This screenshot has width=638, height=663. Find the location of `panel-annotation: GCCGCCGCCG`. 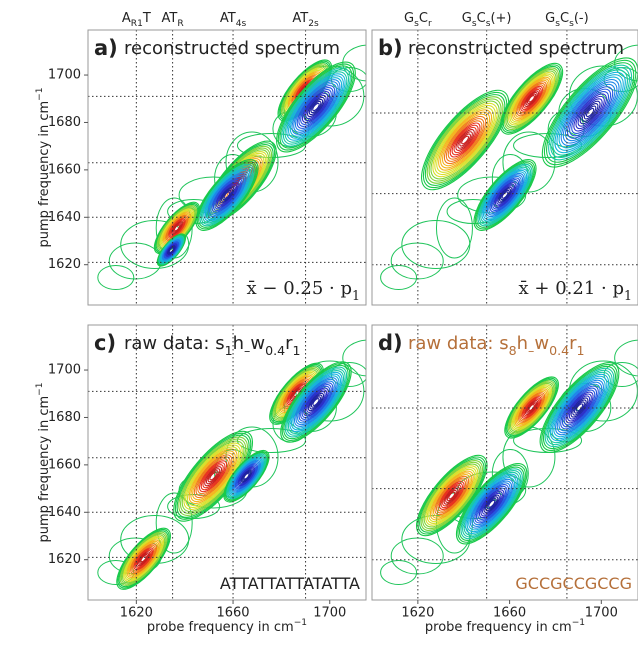

panel-annotation: GCCGCCGCCG is located at coordinates (573, 583).